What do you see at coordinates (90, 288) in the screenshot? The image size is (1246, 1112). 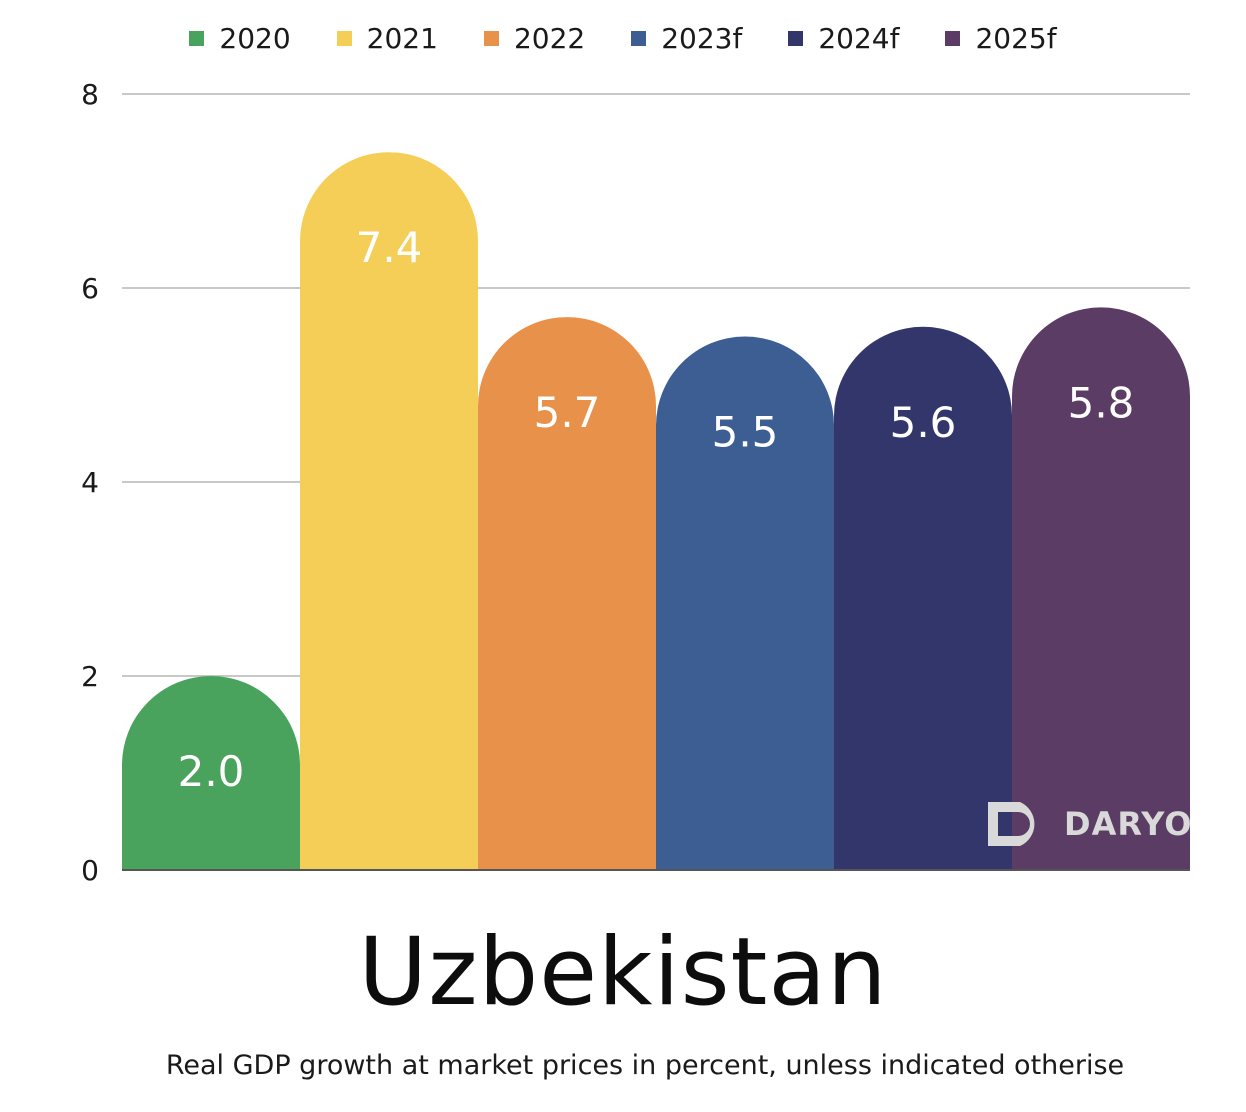 I see `y-tick-label: 6` at bounding box center [90, 288].